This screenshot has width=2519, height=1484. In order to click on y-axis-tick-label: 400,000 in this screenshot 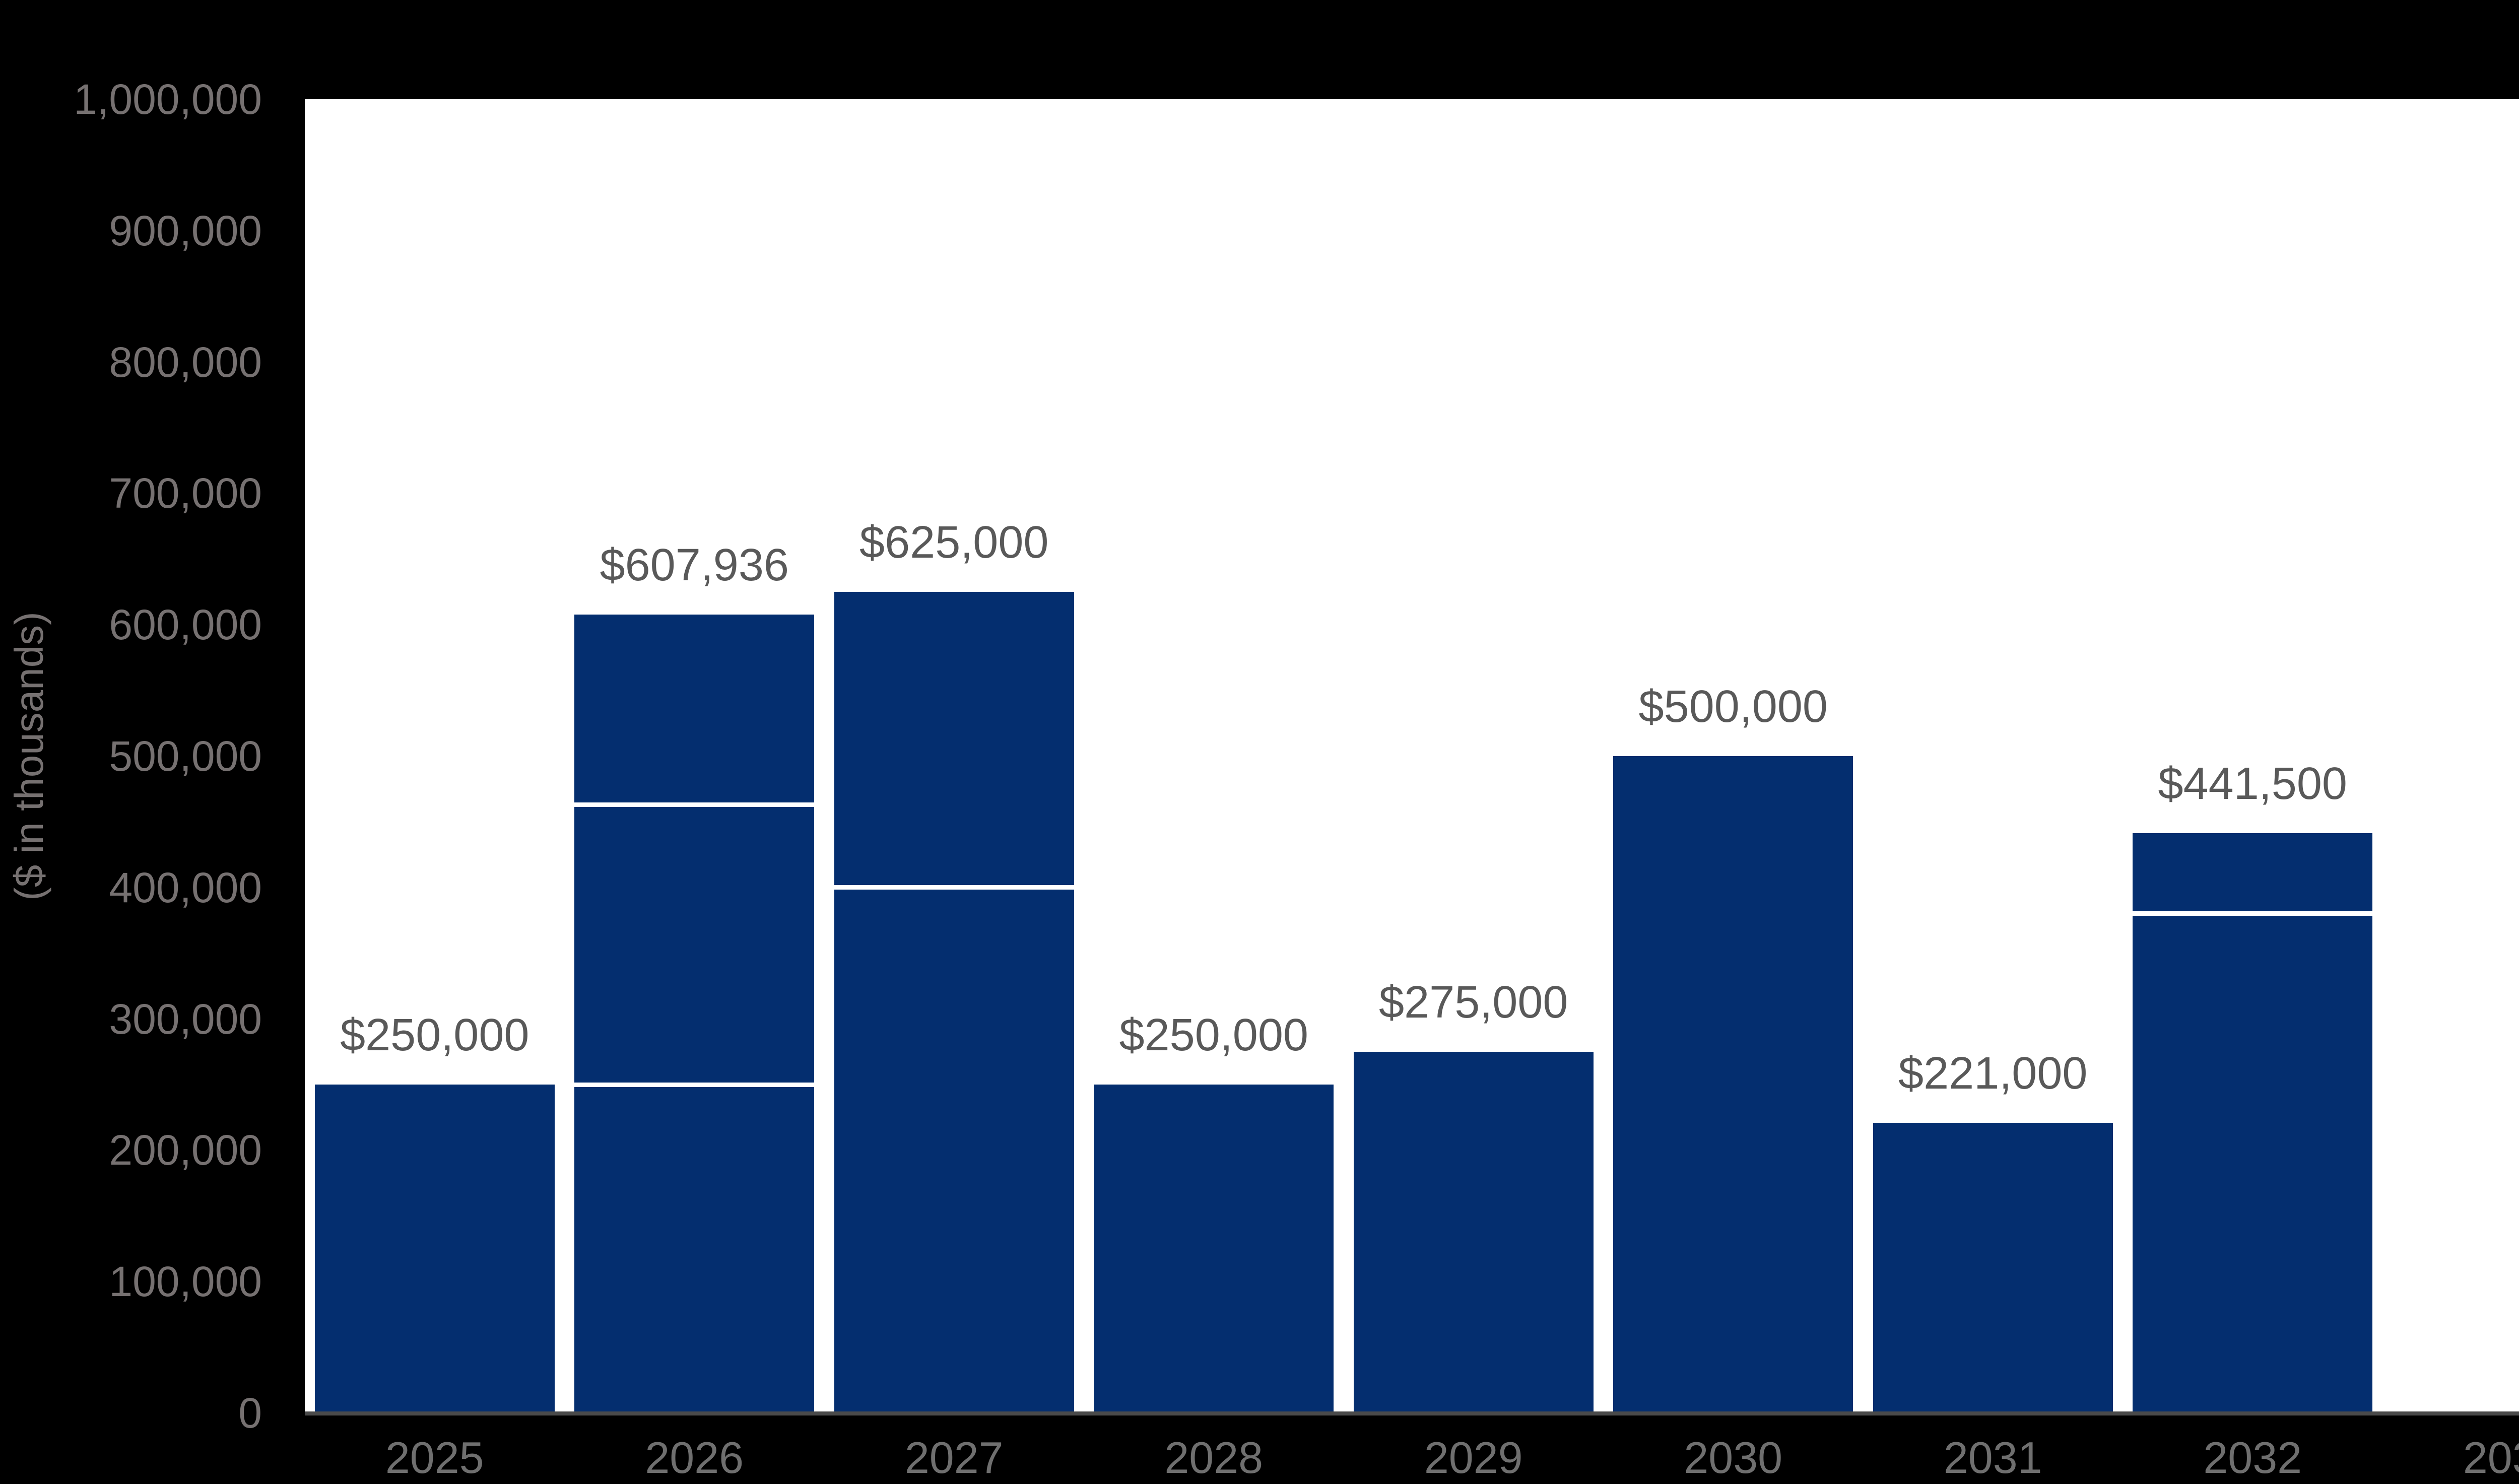, I will do `click(186, 887)`.